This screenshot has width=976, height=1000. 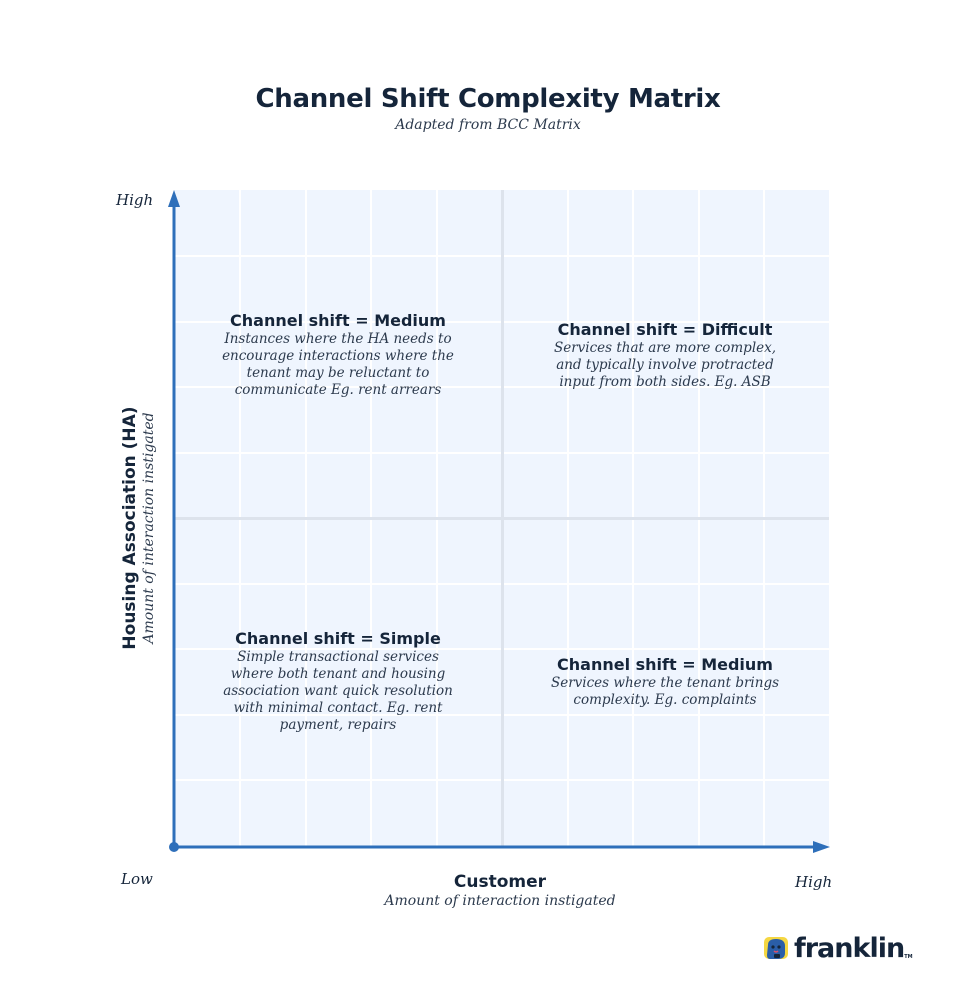 I want to click on x-axis-high-label: High, so click(x=814, y=882).